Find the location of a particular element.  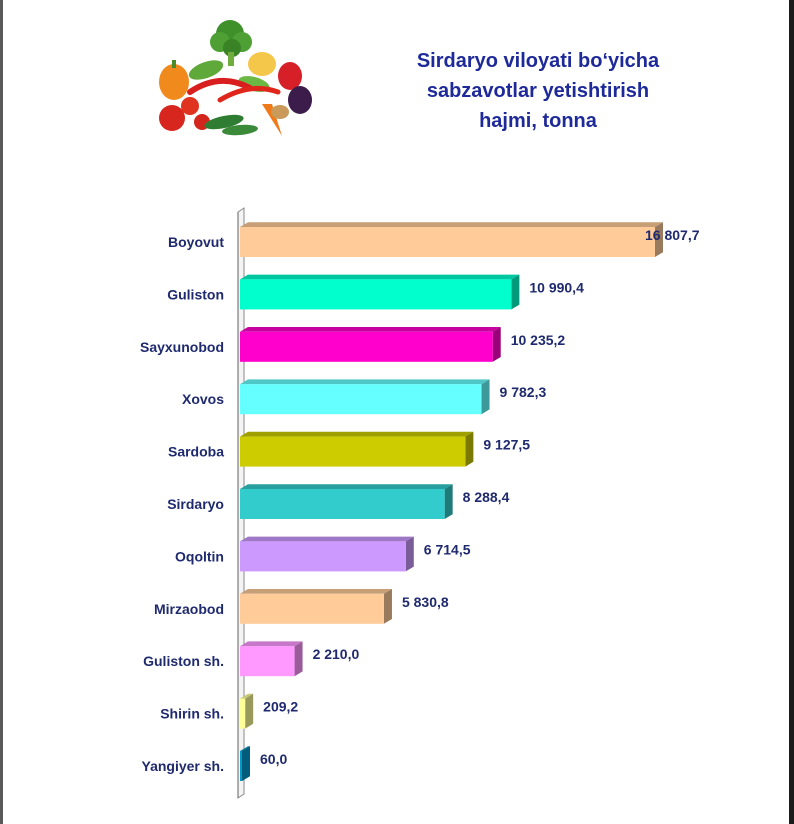

value-label: 209,2 is located at coordinates (280, 707).